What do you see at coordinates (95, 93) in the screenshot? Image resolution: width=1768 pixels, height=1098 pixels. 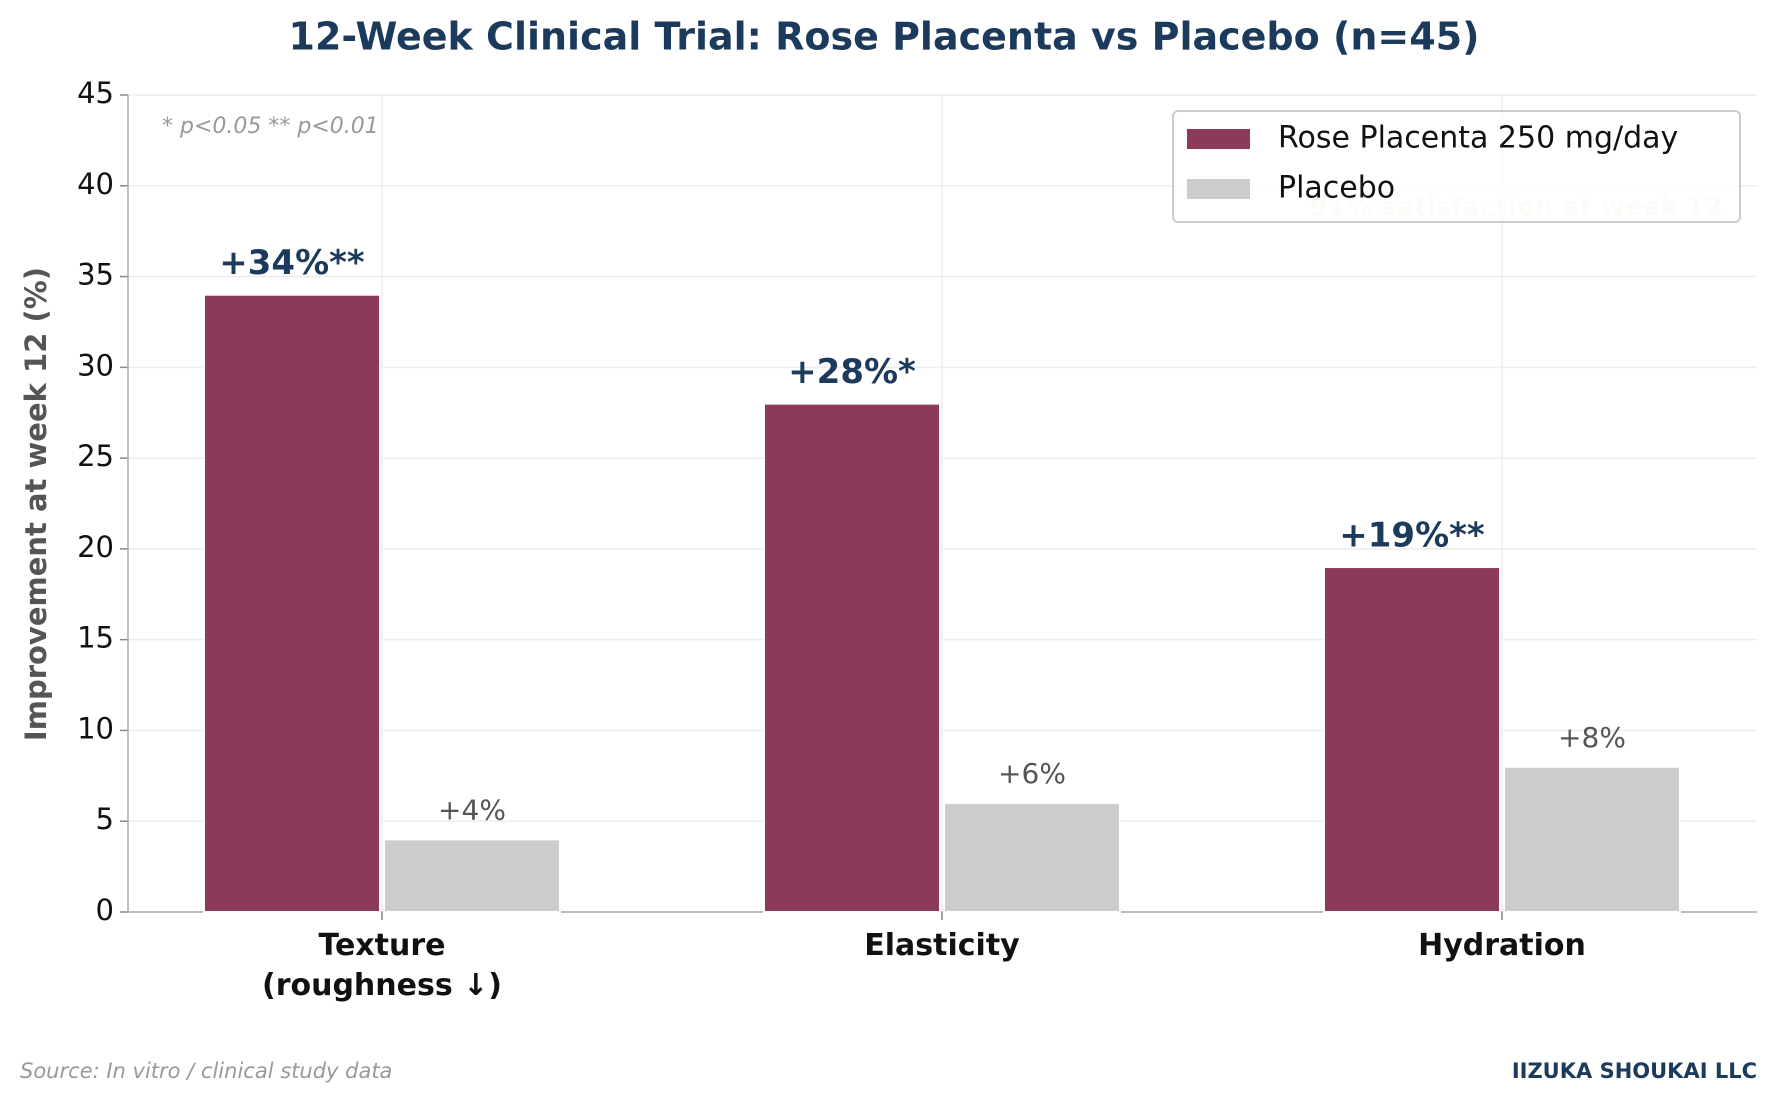 I see `y-tick-label: 45` at bounding box center [95, 93].